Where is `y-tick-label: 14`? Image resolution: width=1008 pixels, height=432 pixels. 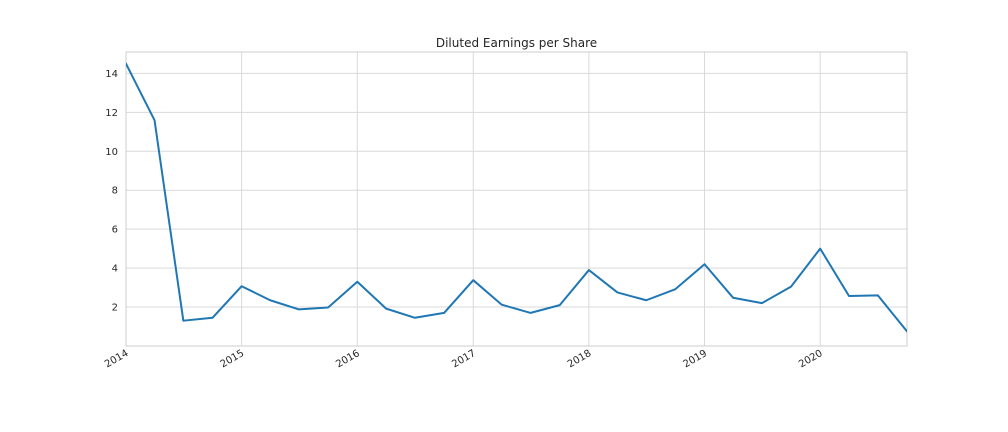 y-tick-label: 14 is located at coordinates (111, 74).